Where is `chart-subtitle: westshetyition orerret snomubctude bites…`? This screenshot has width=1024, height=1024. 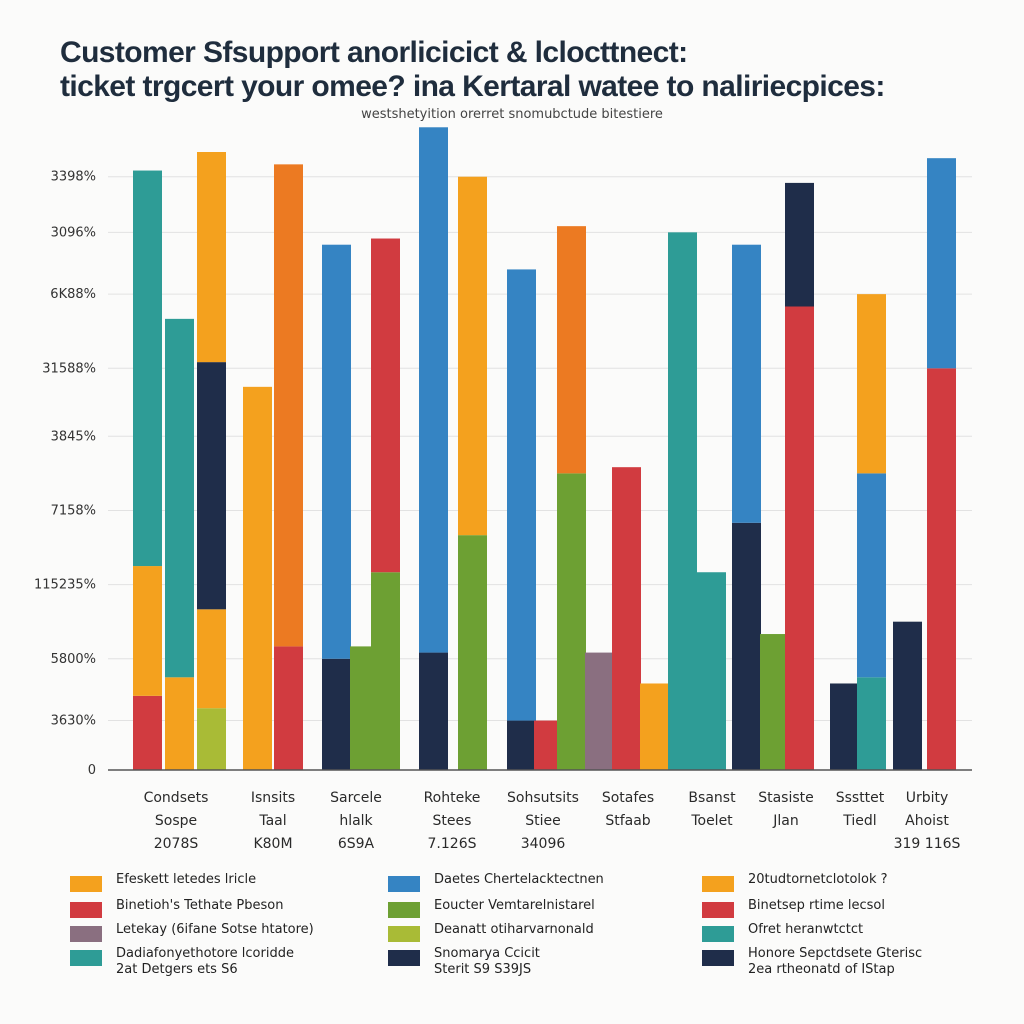 chart-subtitle: westshetyition orerret snomubctude bites… is located at coordinates (512, 114).